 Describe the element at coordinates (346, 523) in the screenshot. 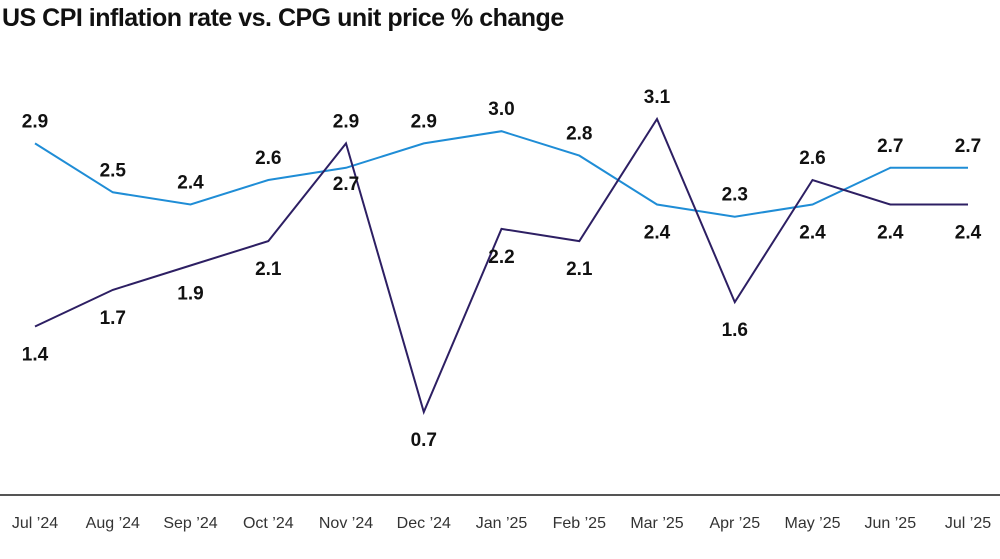

I see `x-tick-label: Nov ’24` at that location.